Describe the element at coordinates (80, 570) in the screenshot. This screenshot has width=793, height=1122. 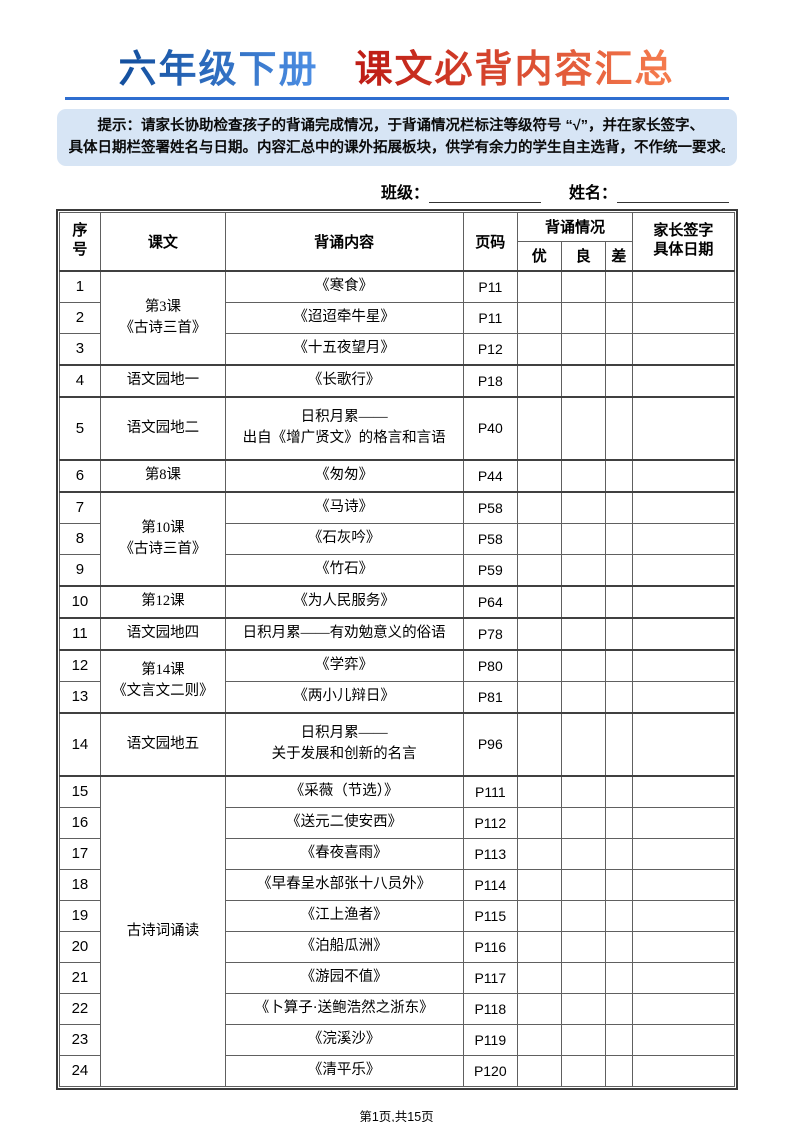
I see `row-number-cell: 9` at that location.